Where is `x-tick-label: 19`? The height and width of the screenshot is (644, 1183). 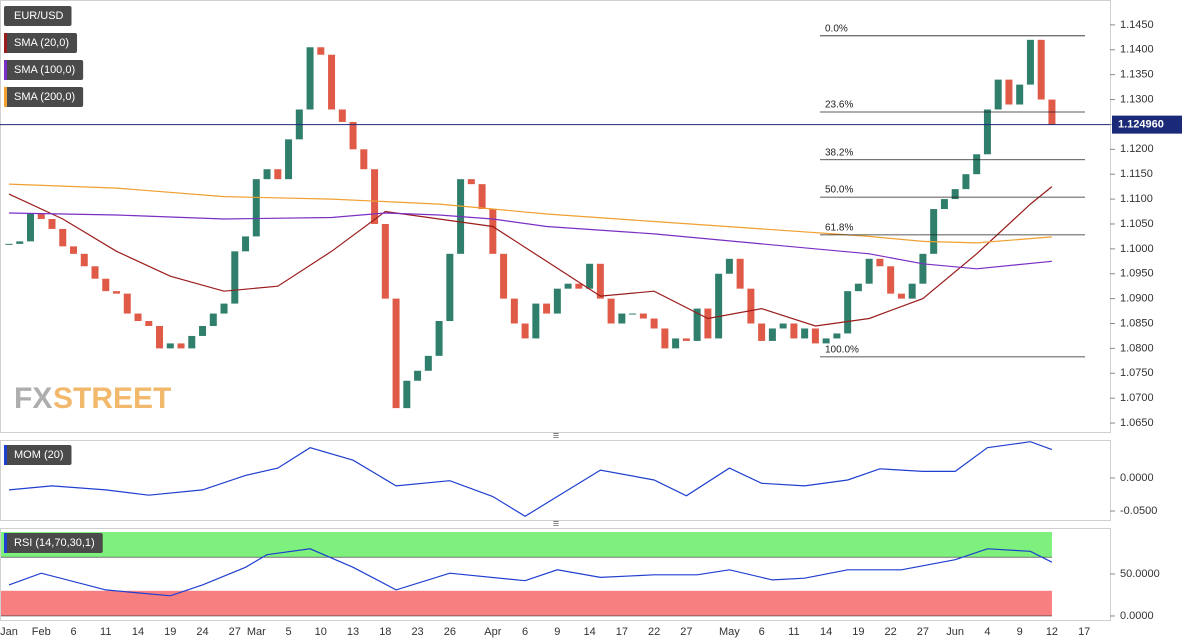
x-tick-label: 19 is located at coordinates (170, 632).